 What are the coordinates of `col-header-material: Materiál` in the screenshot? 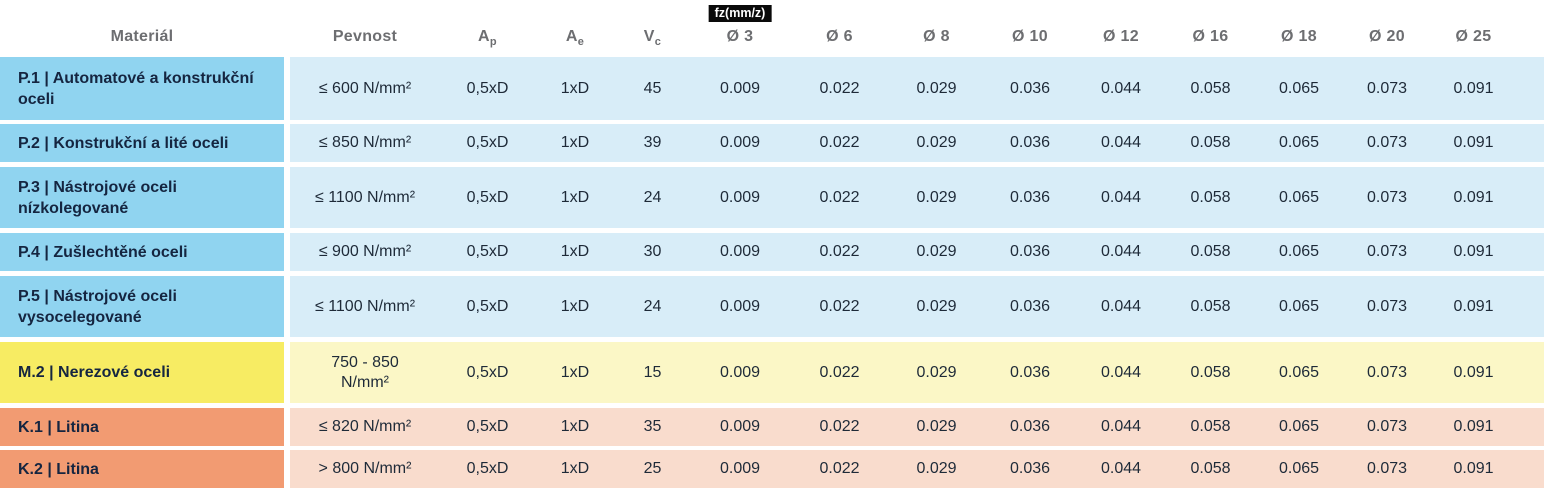 It's located at (142, 36).